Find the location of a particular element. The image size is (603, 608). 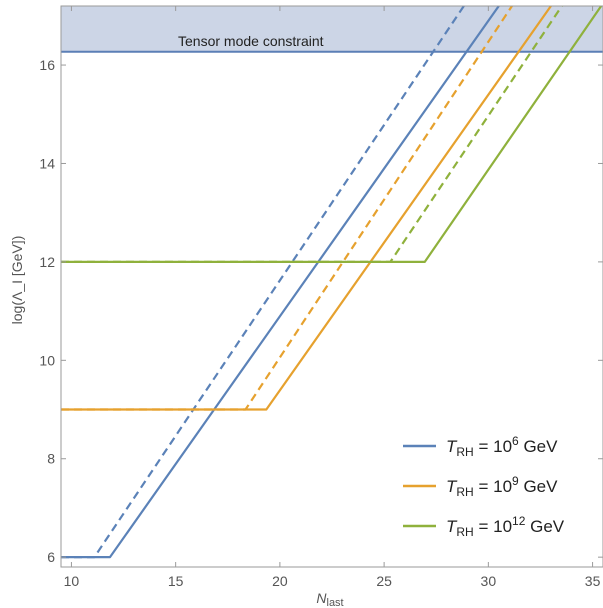

y-tick-label: 10 is located at coordinates (47, 360).